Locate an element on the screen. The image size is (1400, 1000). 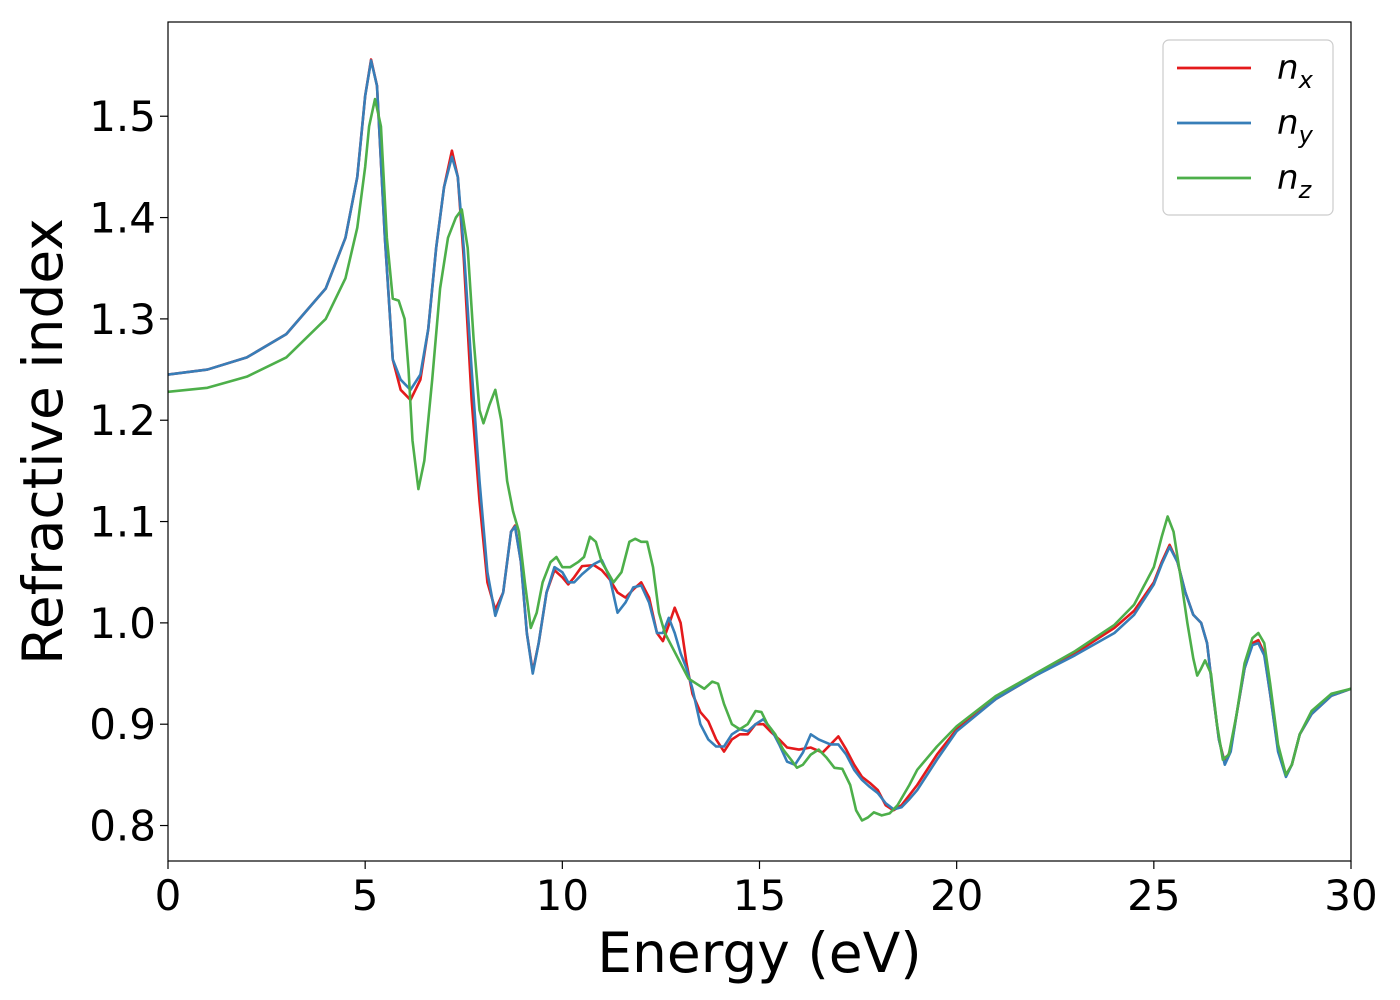
y-tick-label: 1.1 is located at coordinates (122, 522).